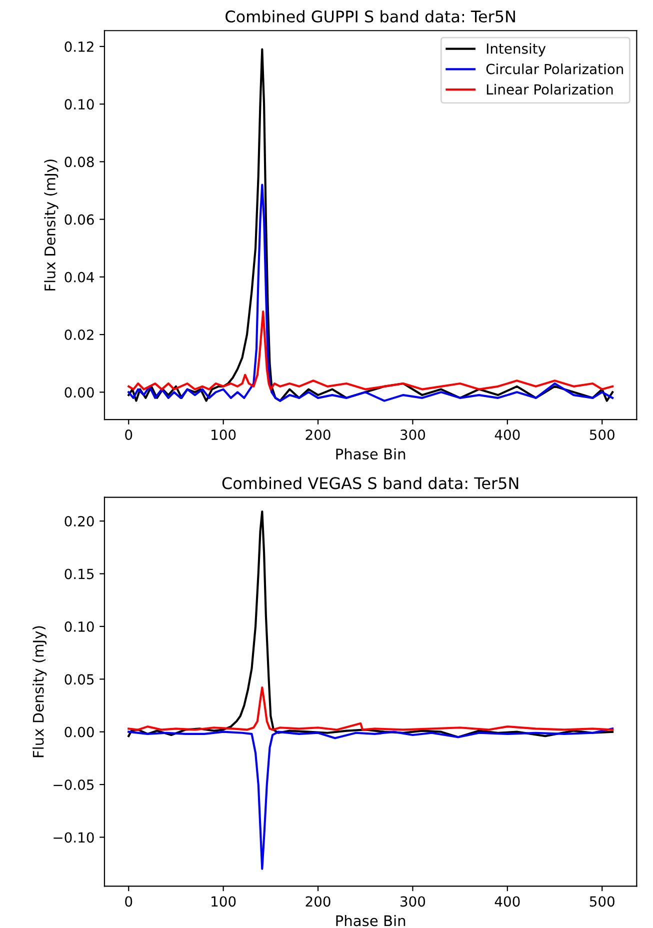  I want to click on legend-label: Intensity, so click(516, 50).